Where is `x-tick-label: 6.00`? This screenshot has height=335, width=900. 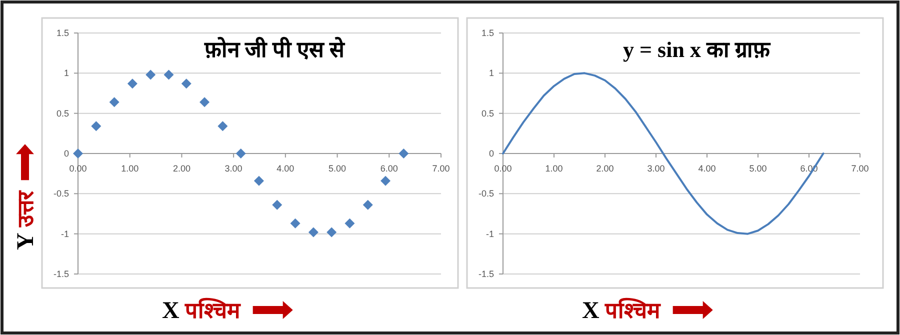
x-tick-label: 6.00 is located at coordinates (389, 169).